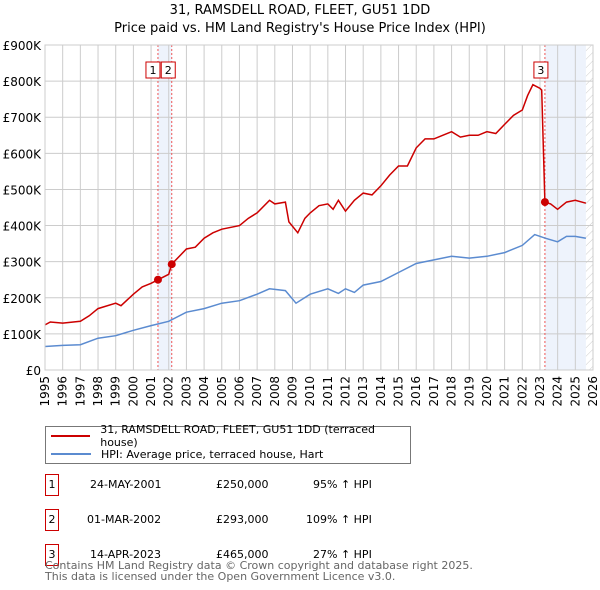 The height and width of the screenshot is (590, 600). What do you see at coordinates (23, 299) in the screenshot?
I see `y-tick-label: £200K` at bounding box center [23, 299].